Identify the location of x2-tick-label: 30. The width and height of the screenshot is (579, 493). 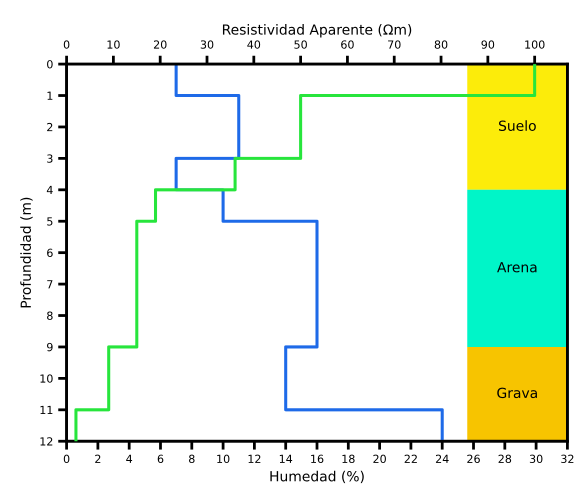
(207, 44).